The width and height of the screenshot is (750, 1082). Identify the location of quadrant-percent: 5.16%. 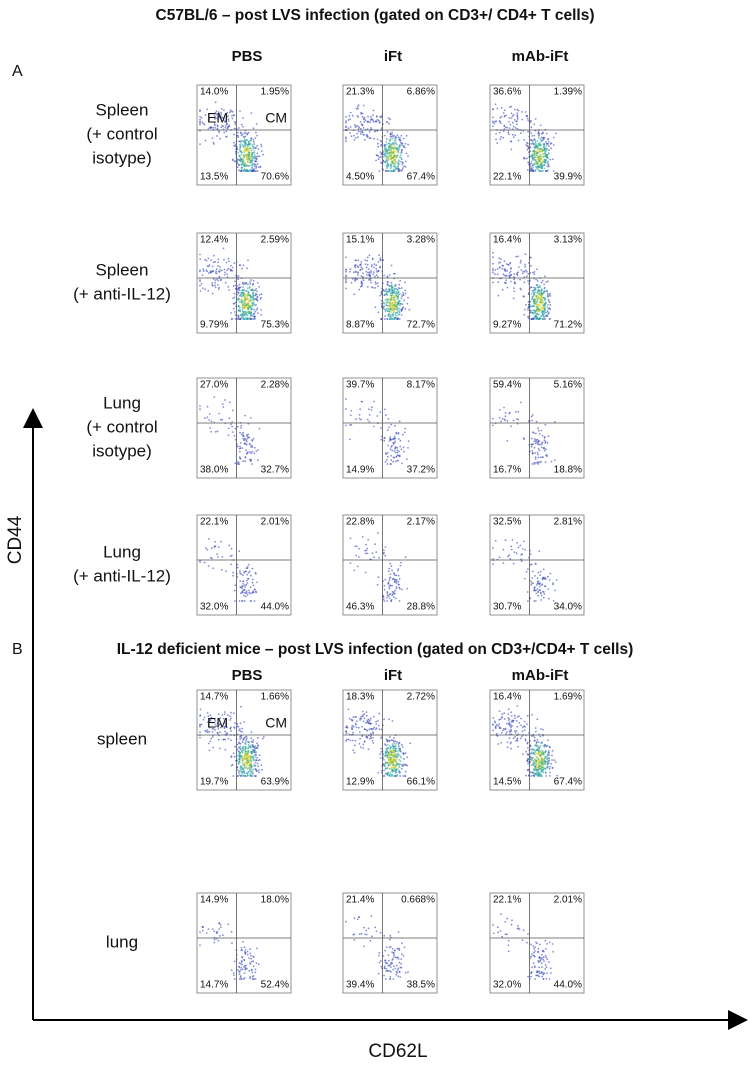
(568, 385).